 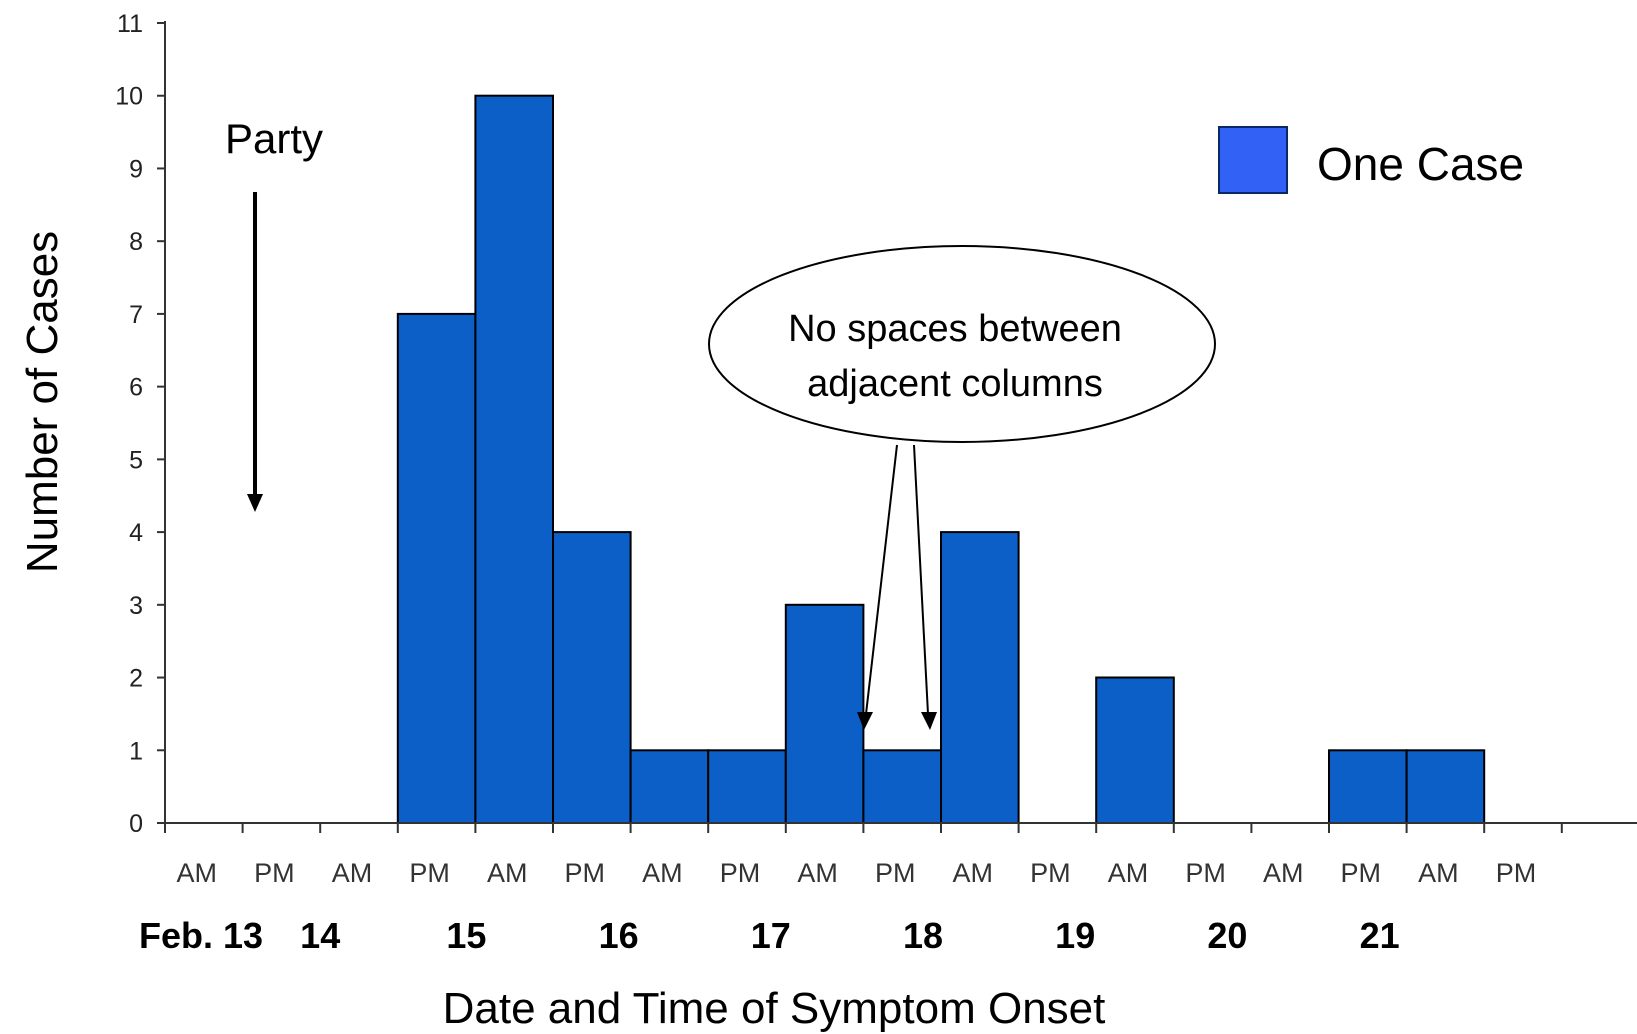 What do you see at coordinates (429, 873) in the screenshot?
I see `x-tick-label-3: PM` at bounding box center [429, 873].